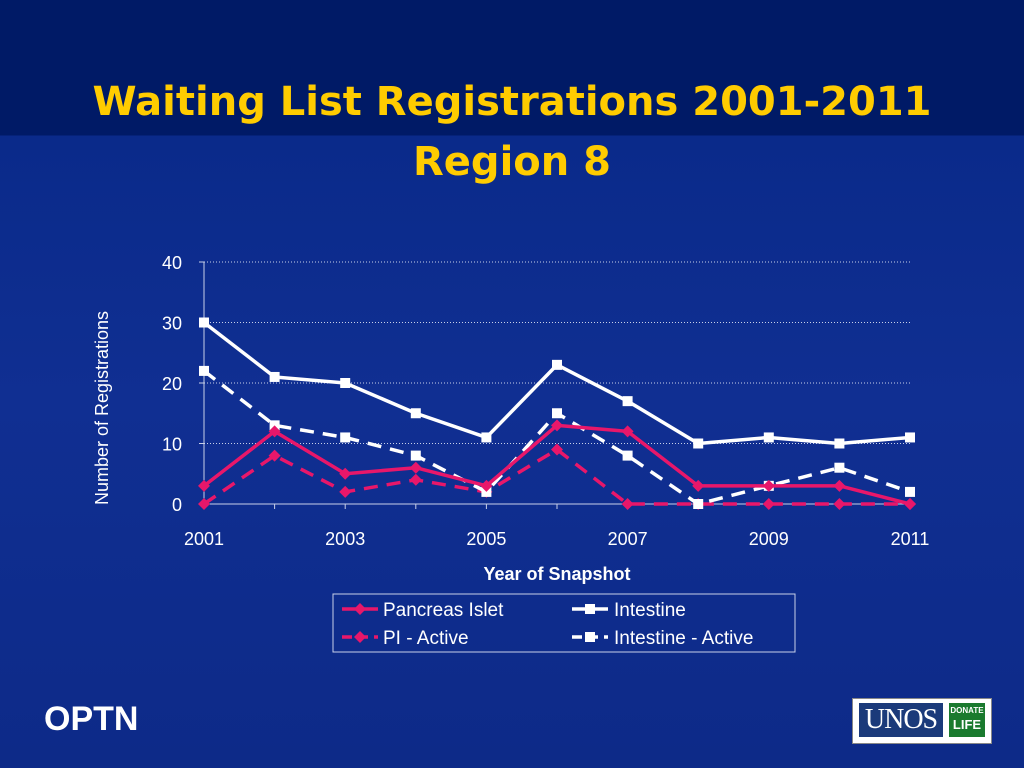  I want to click on y-tick-label: 30, so click(172, 324).